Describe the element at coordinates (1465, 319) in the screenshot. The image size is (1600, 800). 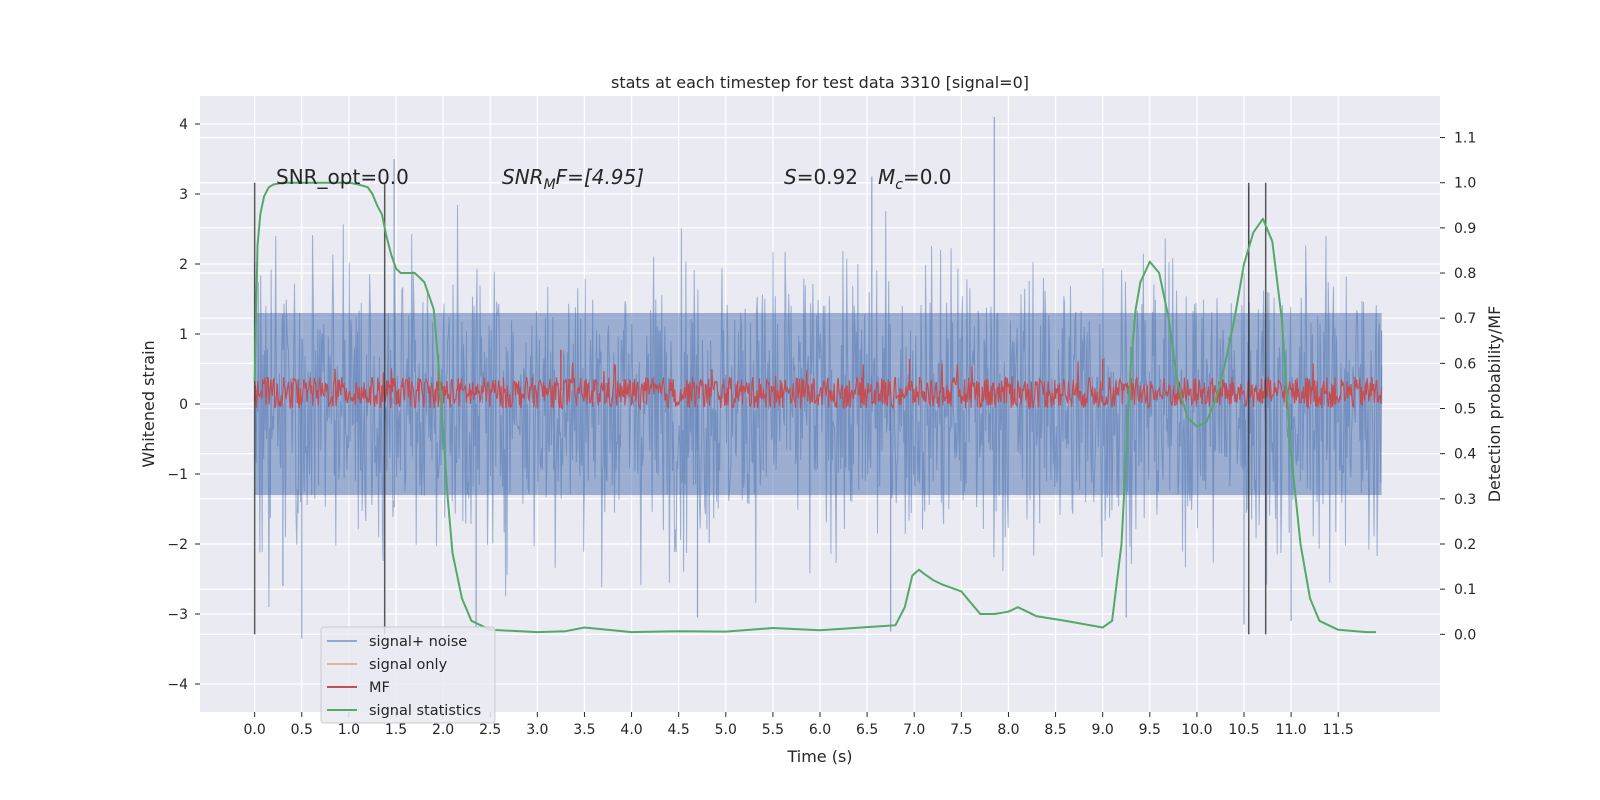
I see `y2-tick-label: 0.7` at that location.